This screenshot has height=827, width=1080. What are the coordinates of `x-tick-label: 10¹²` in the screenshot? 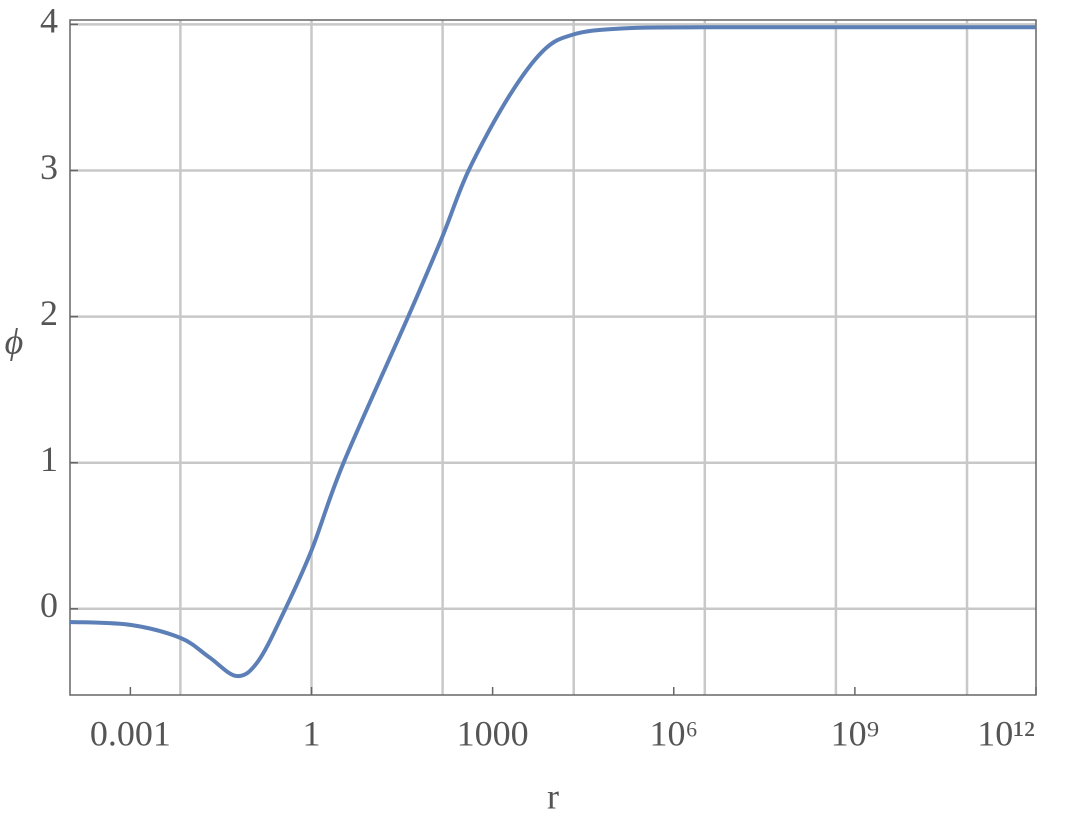 It's located at (1006, 733).